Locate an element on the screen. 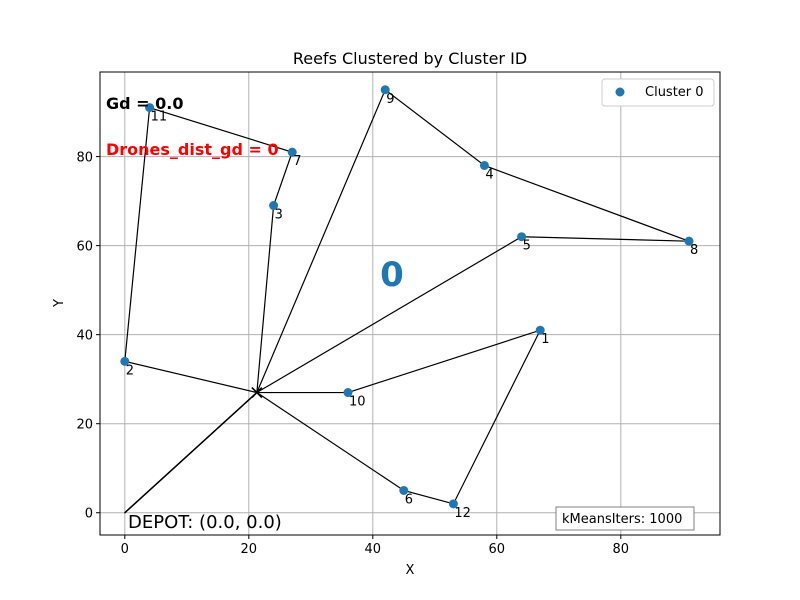 This screenshot has height=600, width=800. reef-point-label: 5 is located at coordinates (527, 246).